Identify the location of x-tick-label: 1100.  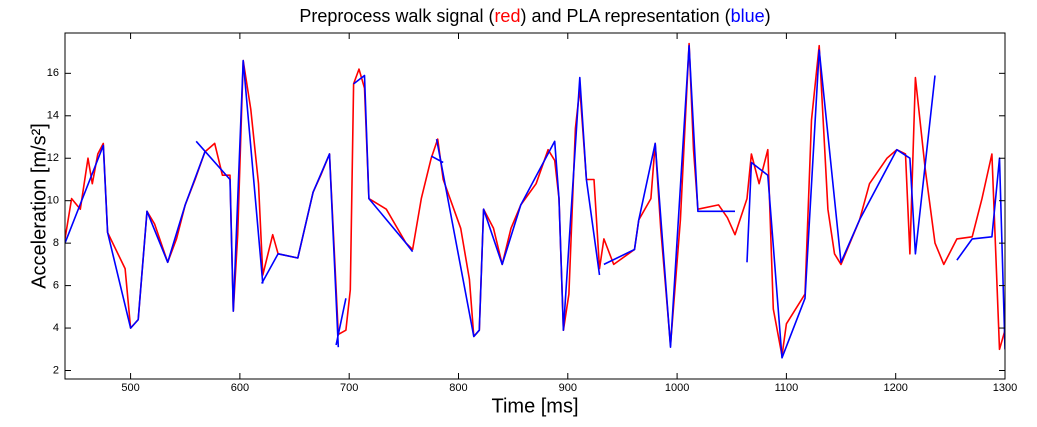
(787, 388).